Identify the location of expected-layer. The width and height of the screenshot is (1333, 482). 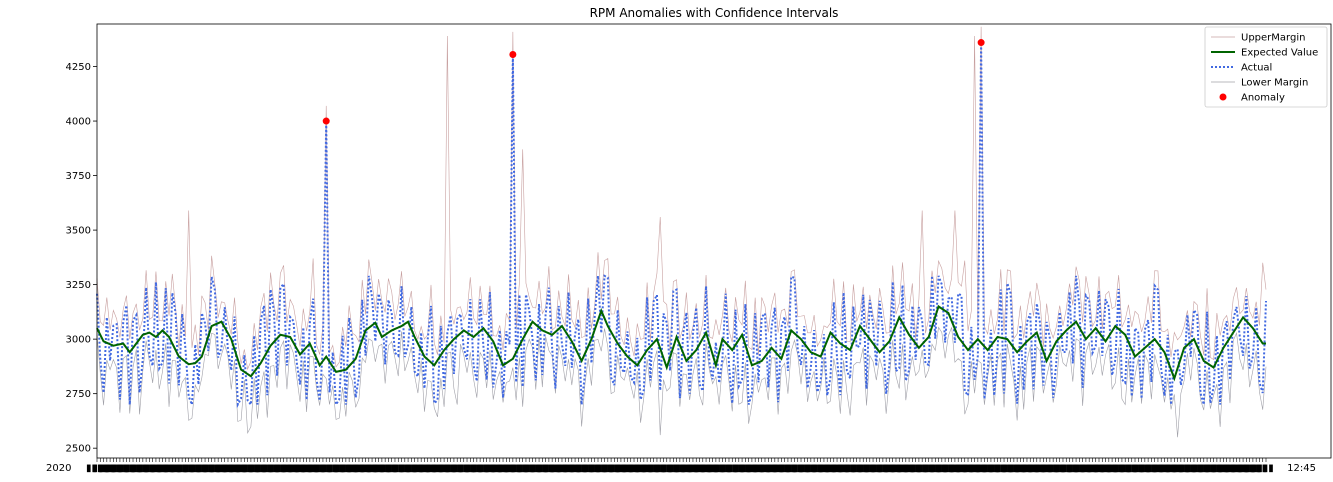
(681, 343).